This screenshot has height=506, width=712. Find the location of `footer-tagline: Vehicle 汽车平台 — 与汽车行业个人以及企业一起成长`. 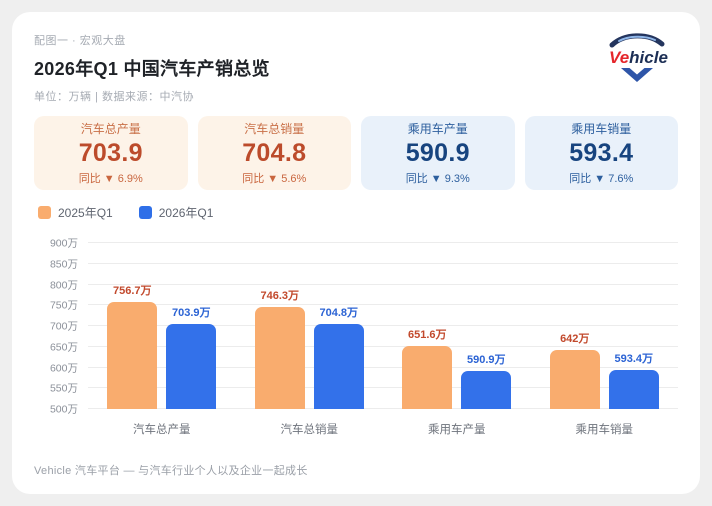

footer-tagline: Vehicle 汽车平台 — 与汽车行业个人以及企业一起成长 is located at coordinates (171, 471).